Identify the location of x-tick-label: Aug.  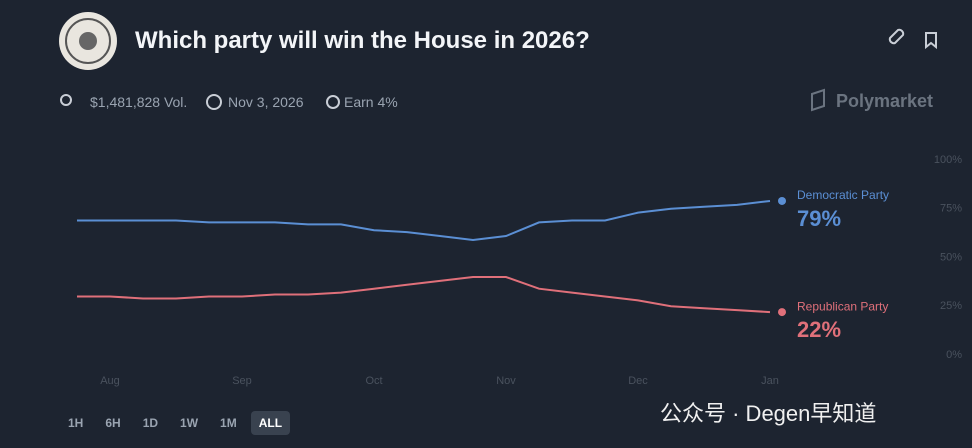
(110, 381).